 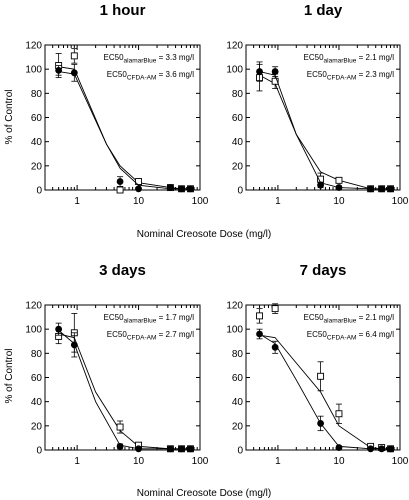 I want to click on panel-title: 3 days, so click(x=122, y=270).